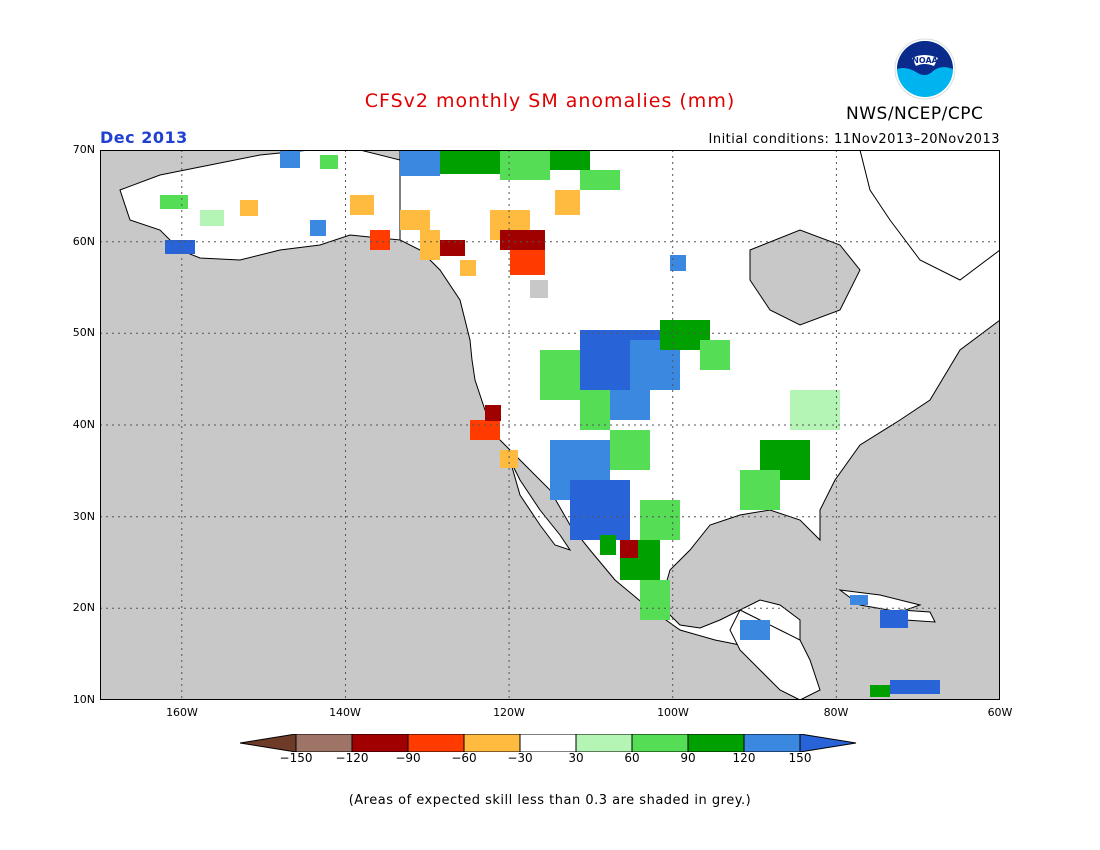  Describe the element at coordinates (83, 149) in the screenshot. I see `lat-label: 70N` at that location.